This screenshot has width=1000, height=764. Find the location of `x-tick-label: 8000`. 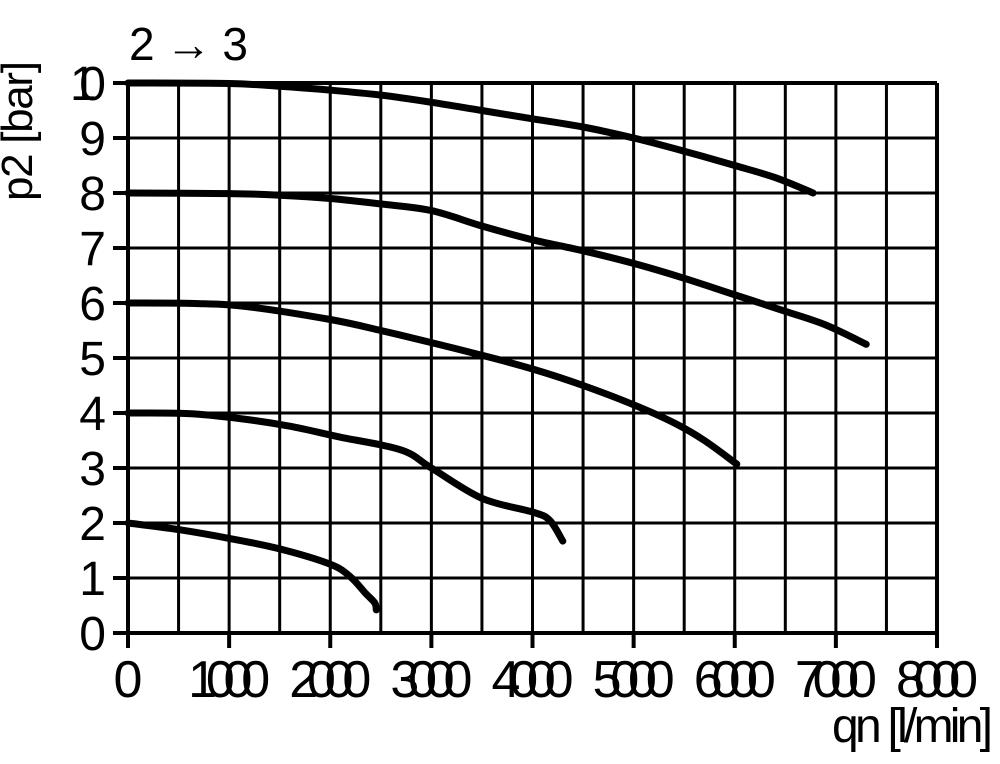

x-tick-label: 8000 is located at coordinates (937, 680).